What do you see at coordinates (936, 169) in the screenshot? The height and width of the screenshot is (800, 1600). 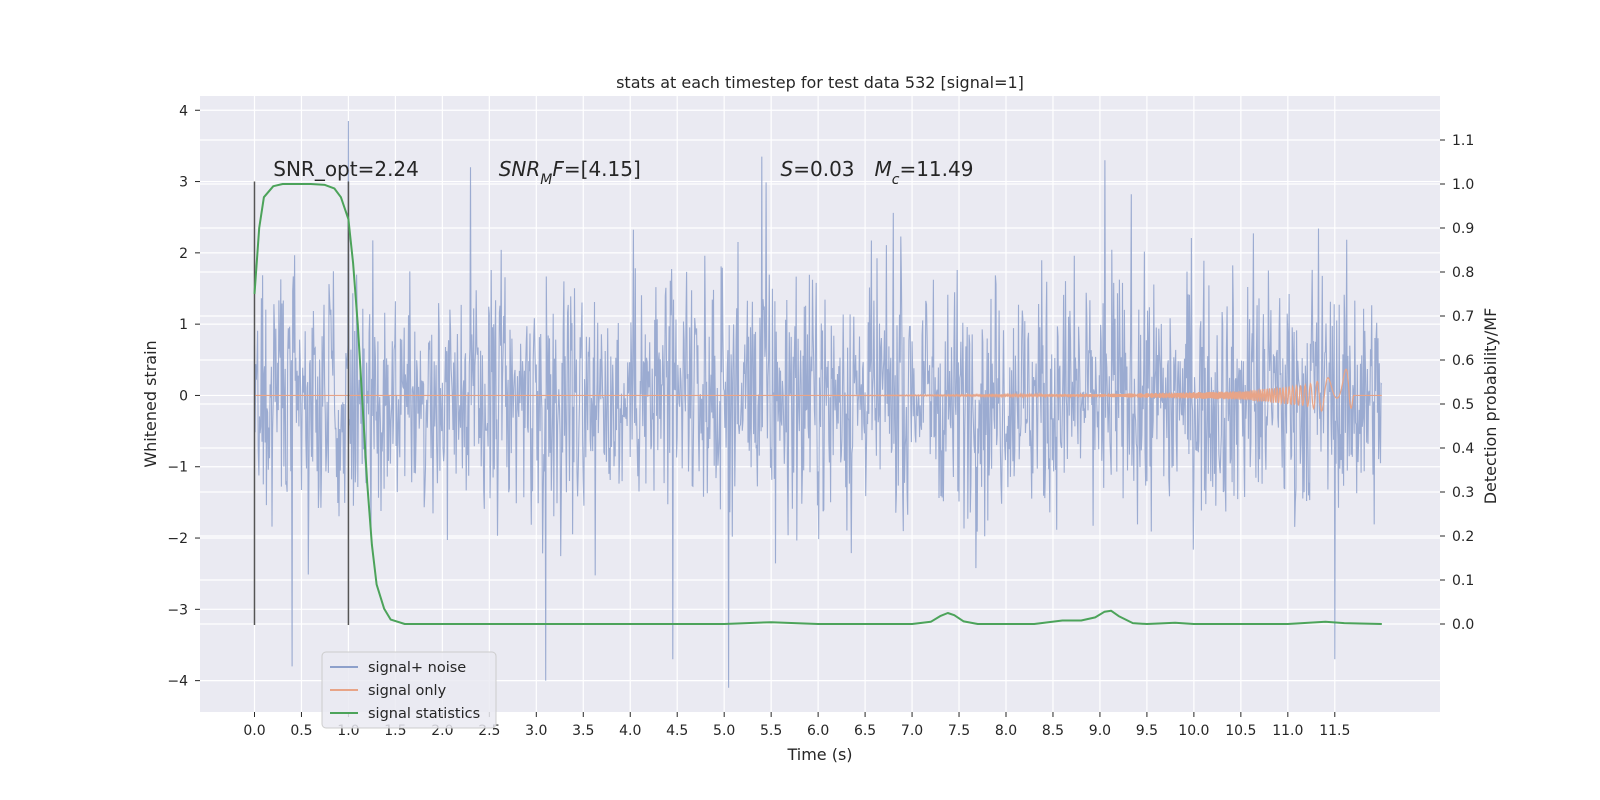 I see `annotation-part: =11.49` at bounding box center [936, 169].